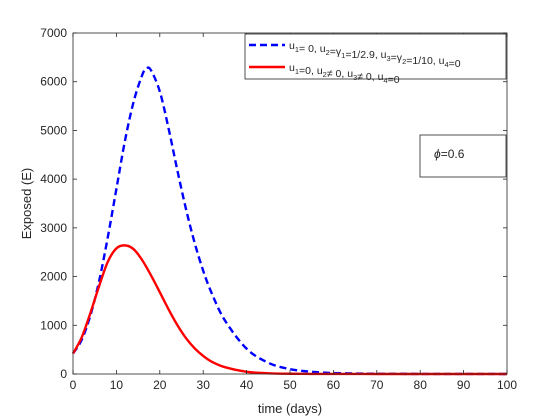 The width and height of the screenshot is (560, 420). What do you see at coordinates (507, 385) in the screenshot?
I see `x-tick-label: 100` at bounding box center [507, 385].